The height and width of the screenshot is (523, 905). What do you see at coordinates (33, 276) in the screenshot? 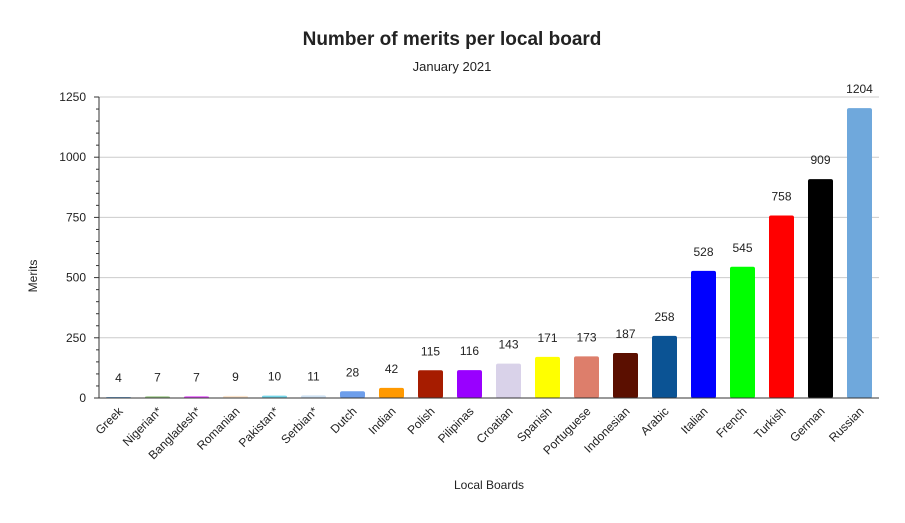
I see `y-axis-title: Merits` at bounding box center [33, 276].